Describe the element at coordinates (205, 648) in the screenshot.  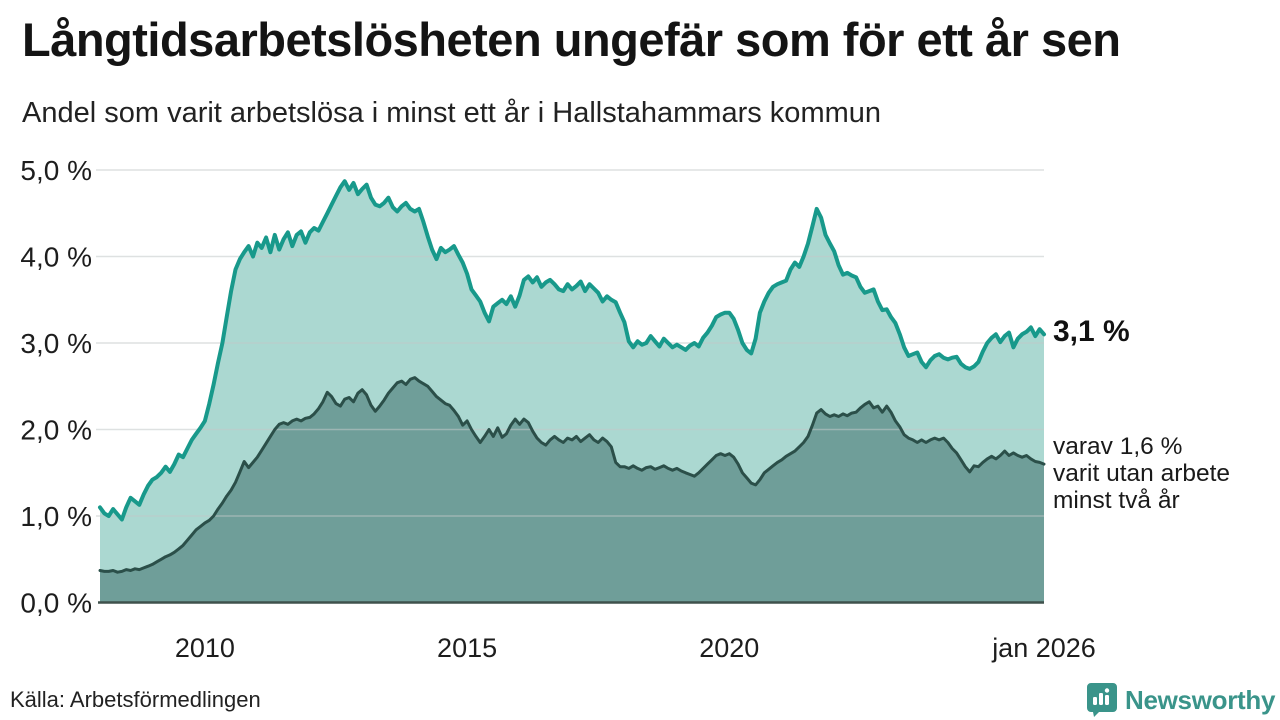
I see `x-tick-label: 2010` at that location.